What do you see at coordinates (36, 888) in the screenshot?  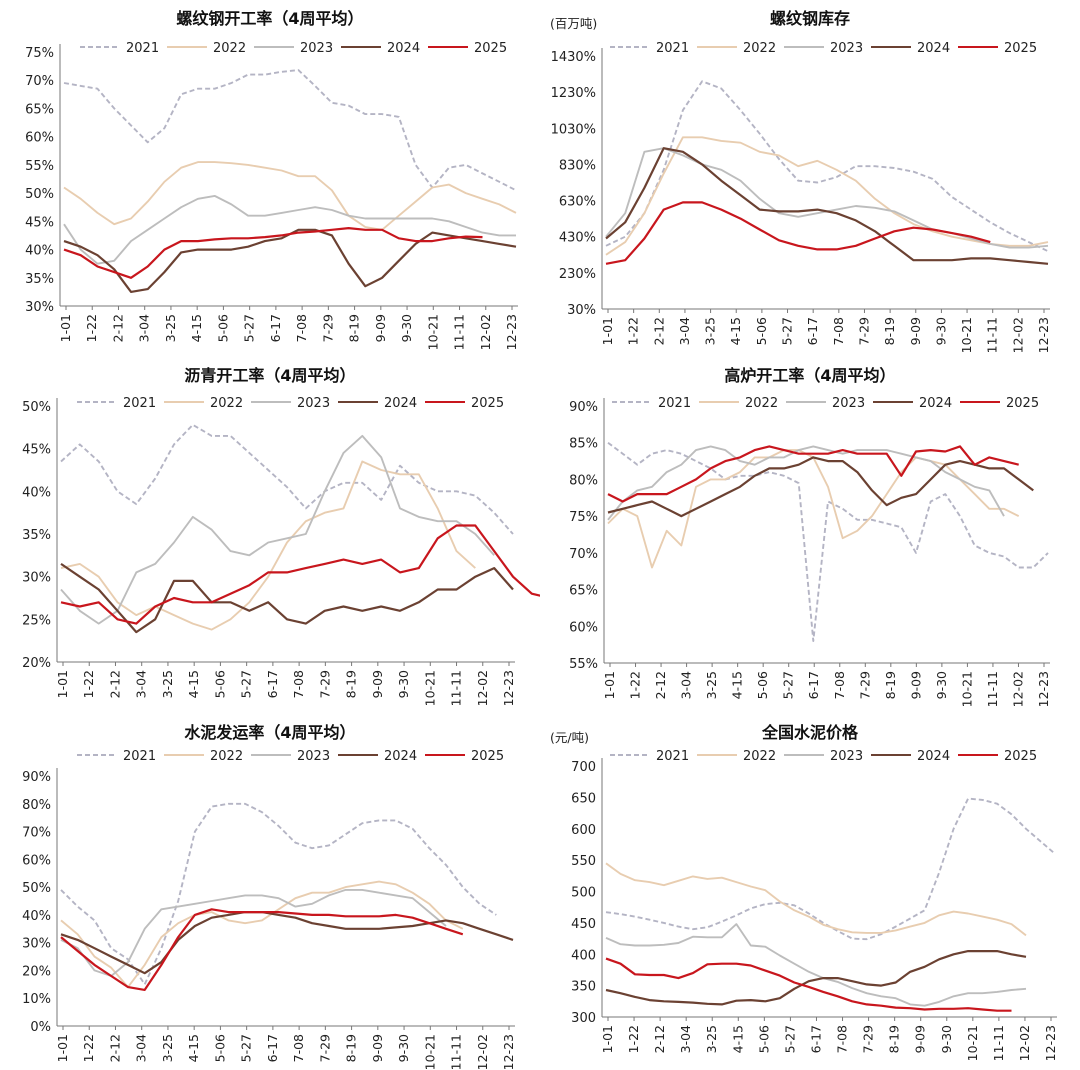 I see `y-tick-label: 50%` at bounding box center [36, 888].